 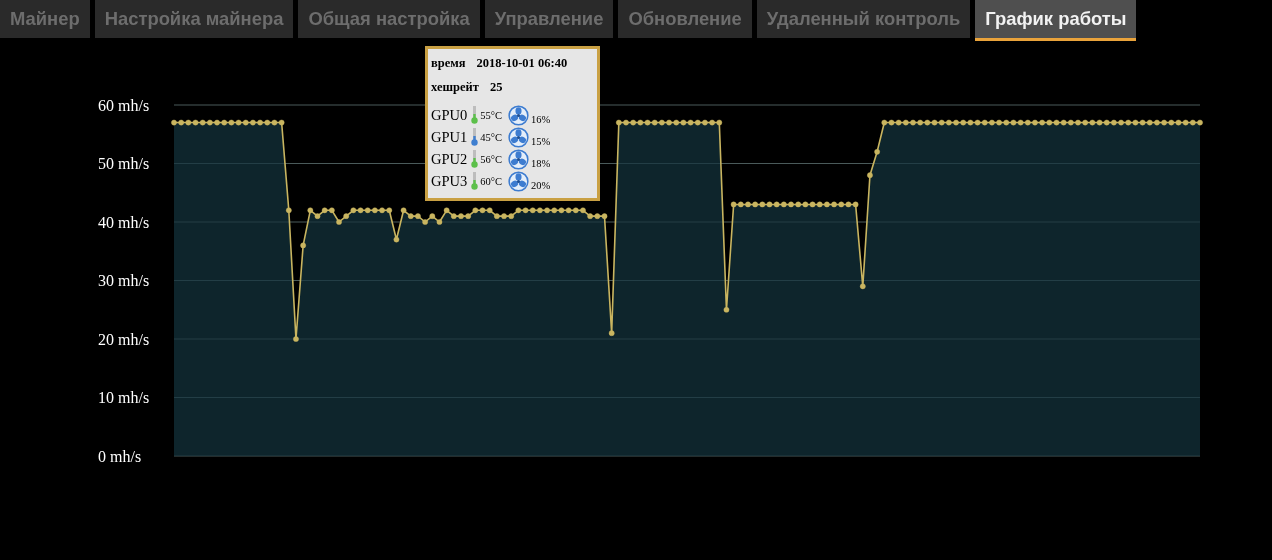 What do you see at coordinates (685, 20) in the screenshot?
I see `tab: Обновление` at bounding box center [685, 20].